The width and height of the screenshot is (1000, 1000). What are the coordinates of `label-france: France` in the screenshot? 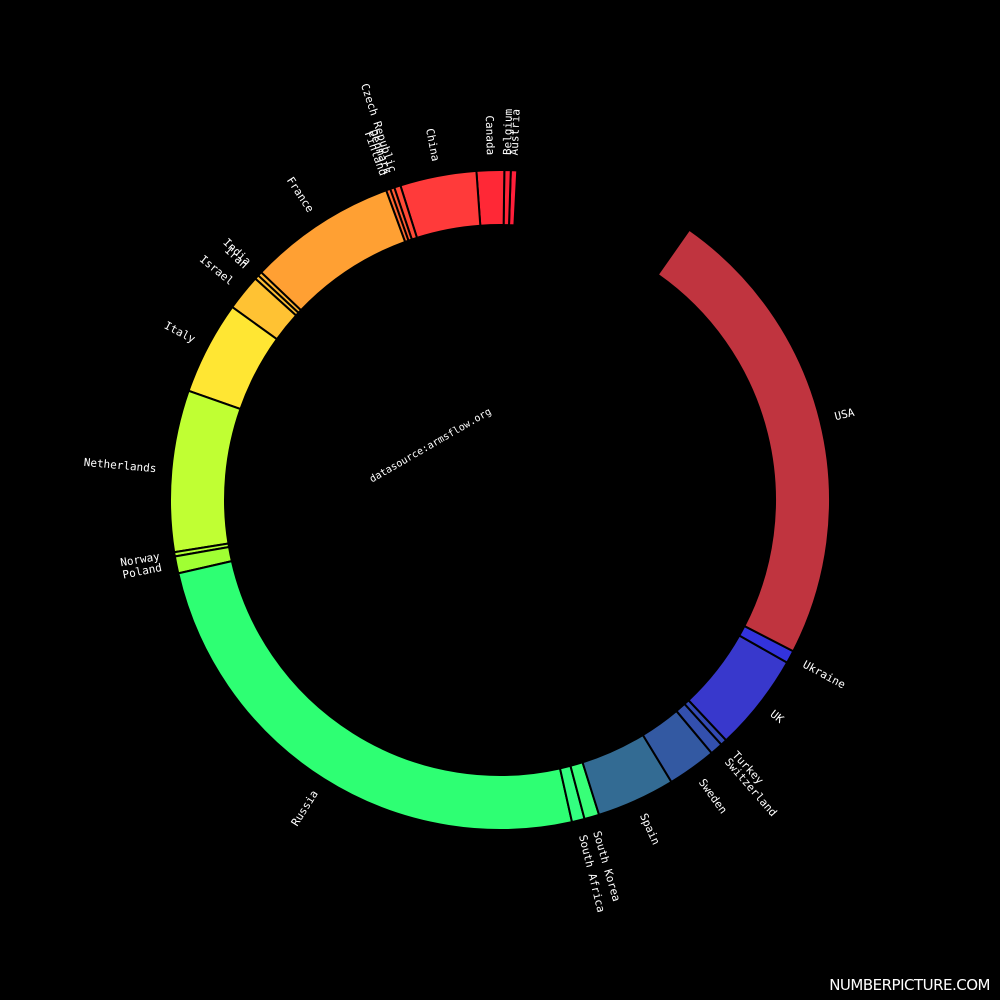 It's located at (300, 195).